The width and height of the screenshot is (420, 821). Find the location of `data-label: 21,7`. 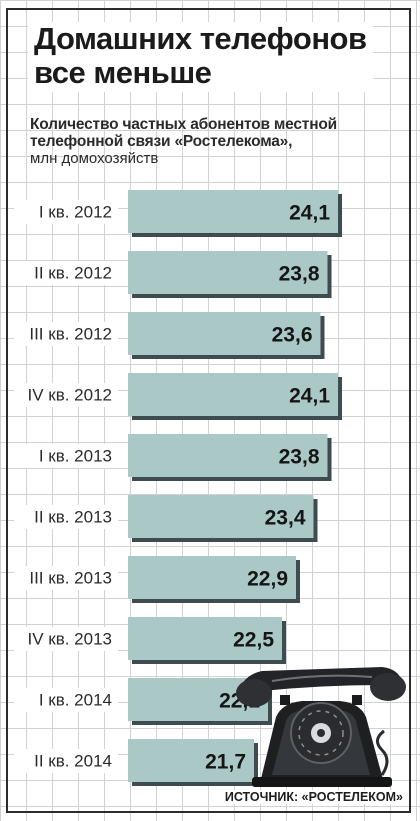

data-label: 21,7 is located at coordinates (225, 762).